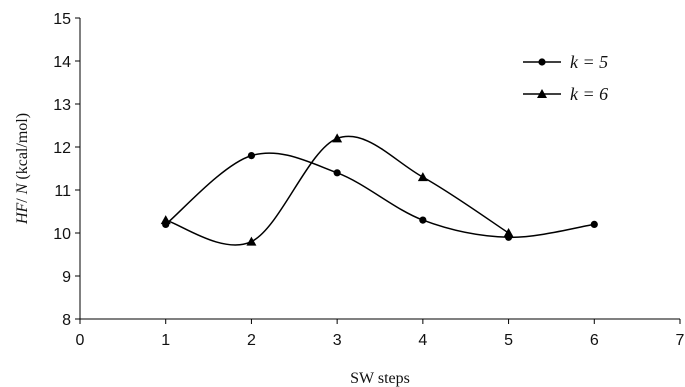  What do you see at coordinates (565, 94) in the screenshot?
I see `legend-item: k = 6` at bounding box center [565, 94].